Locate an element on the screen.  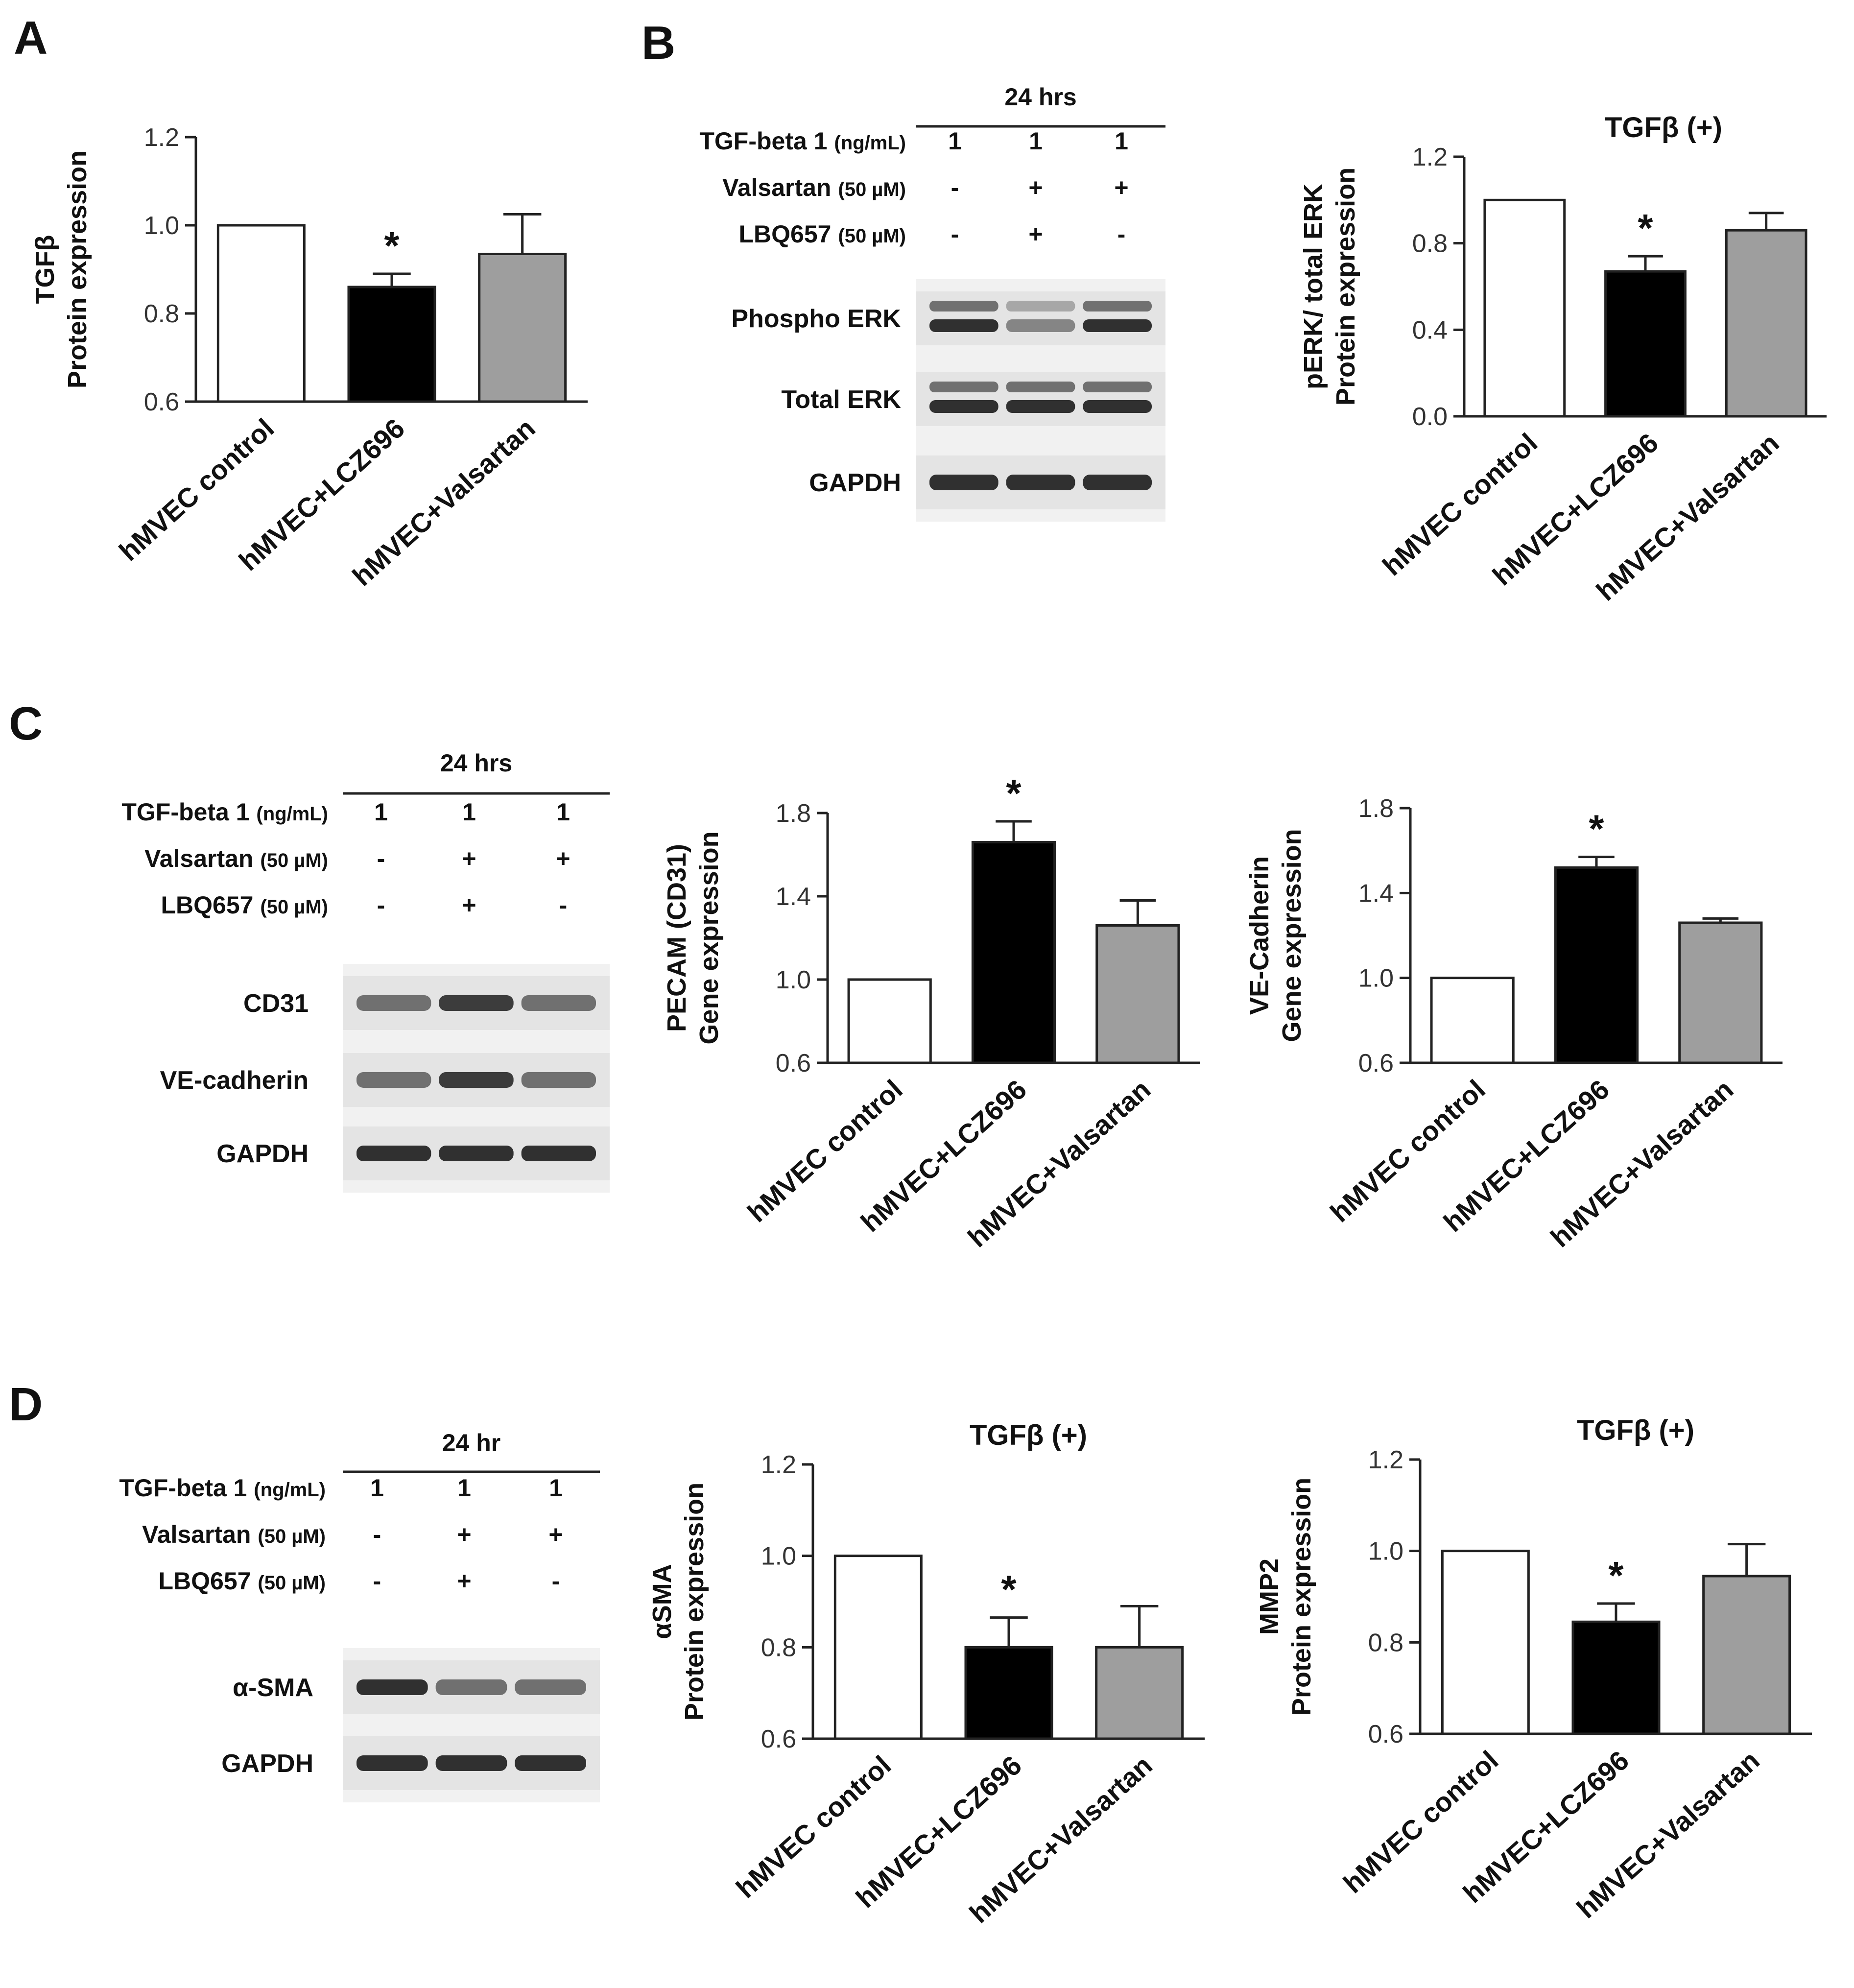
band-label: α-SMA is located at coordinates (273, 1688).